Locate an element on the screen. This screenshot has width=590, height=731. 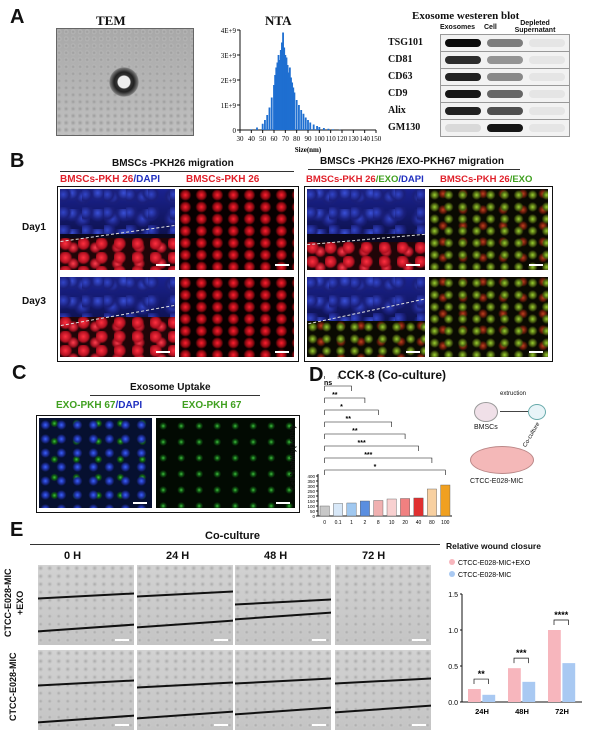
c-frame is located at coordinates (168, 464).